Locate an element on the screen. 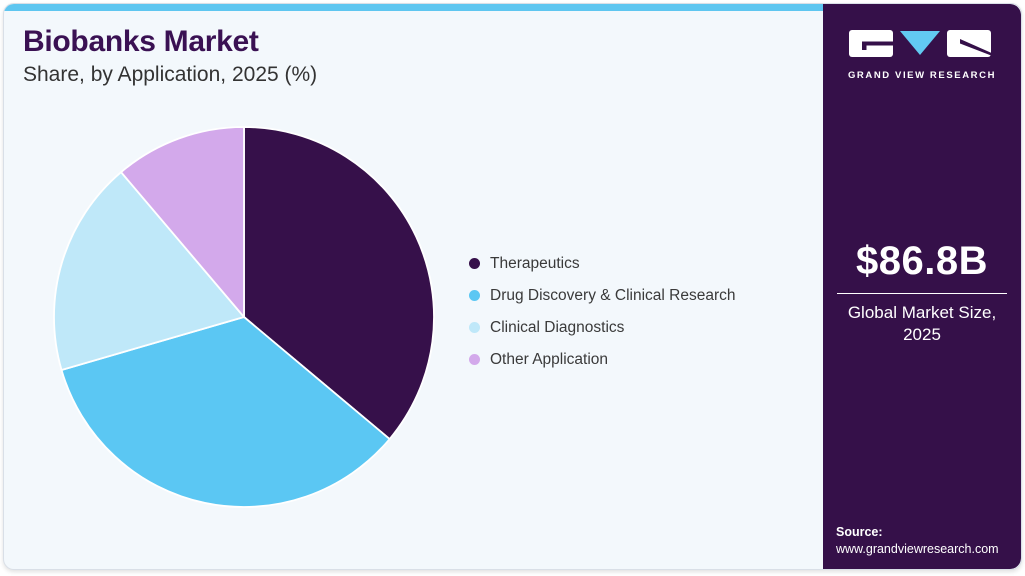 This screenshot has height=576, width=1025. brand-logo: GRAND VIEW RESEARCH is located at coordinates (922, 55).